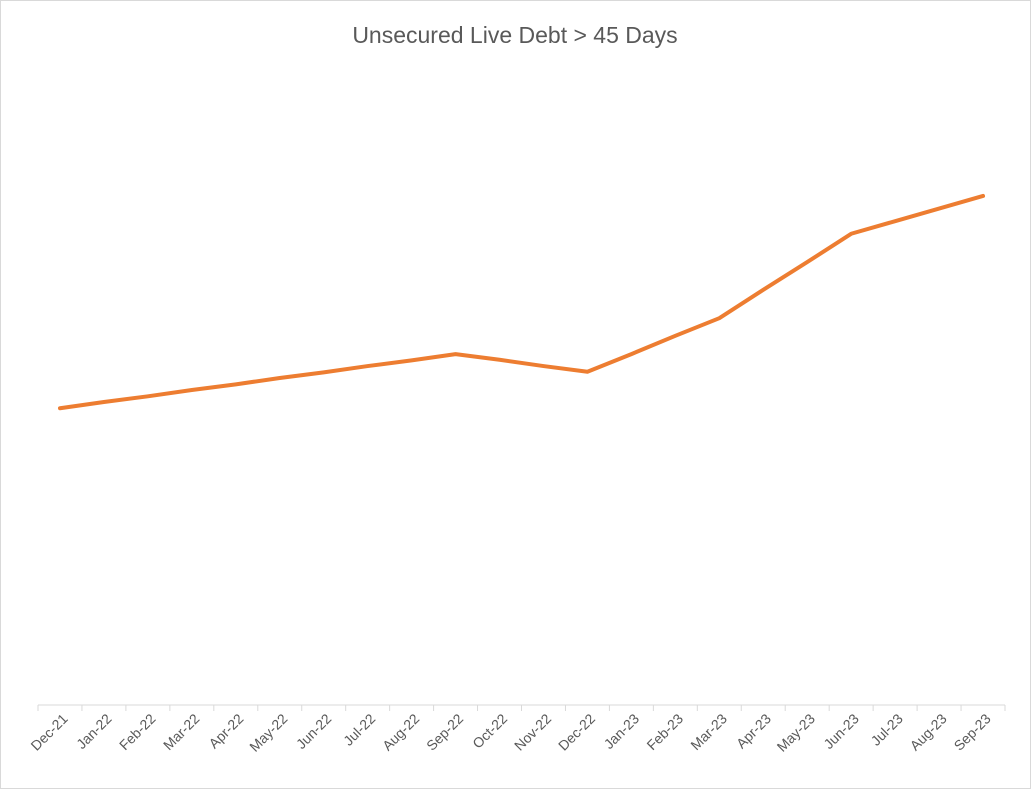 This screenshot has height=789, width=1031. What do you see at coordinates (514, 35) in the screenshot?
I see `chart-title: Unsecured Live Debt > 45 Days` at bounding box center [514, 35].